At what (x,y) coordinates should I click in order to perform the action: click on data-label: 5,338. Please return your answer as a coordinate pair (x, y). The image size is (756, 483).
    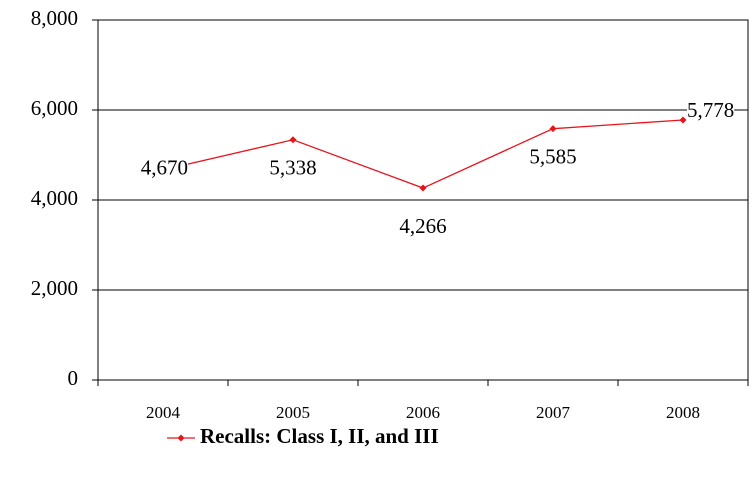
    Looking at the image, I should click on (292, 168).